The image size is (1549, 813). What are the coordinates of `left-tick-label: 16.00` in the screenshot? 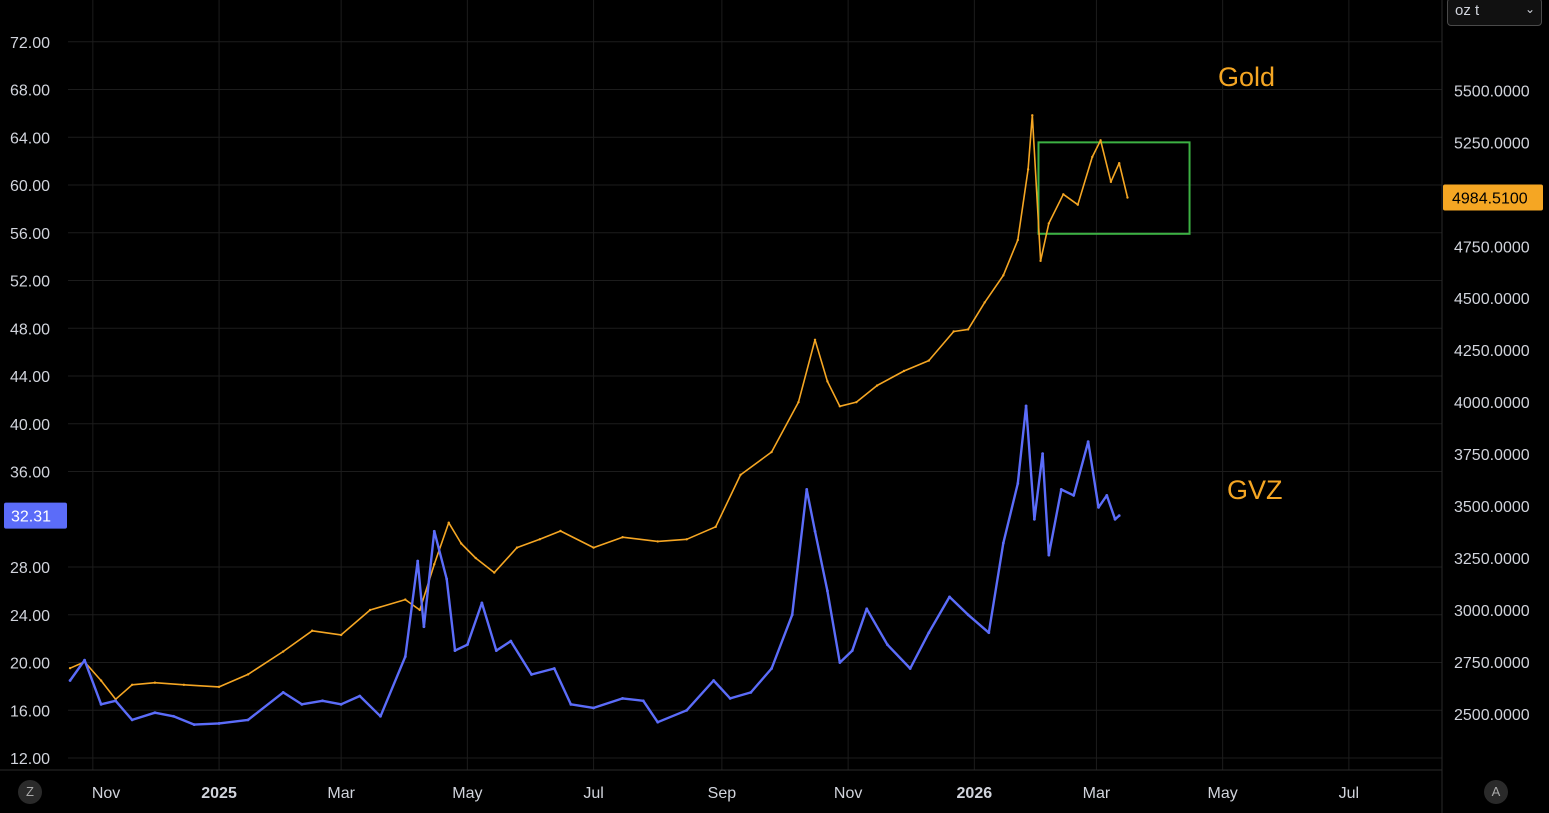 It's located at (30, 711).